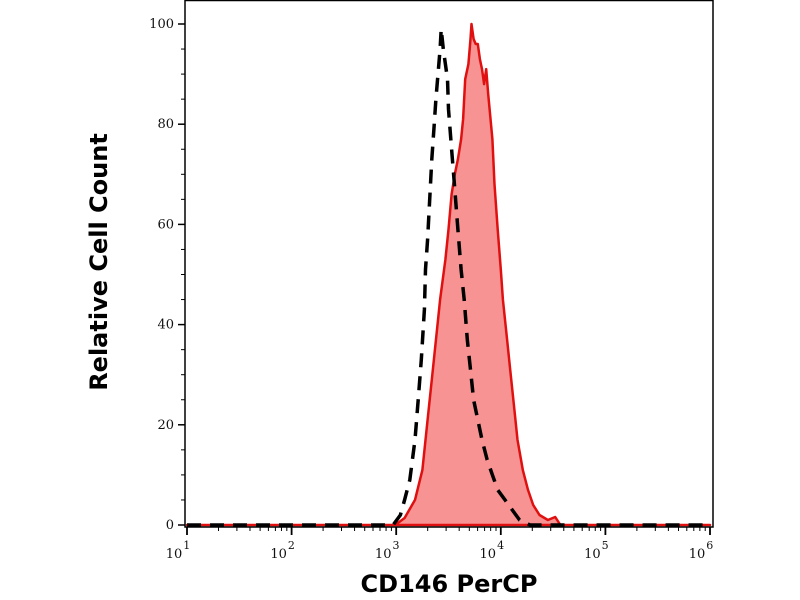  I want to click on x-tick-label: 10⁴, so click(492, 550).